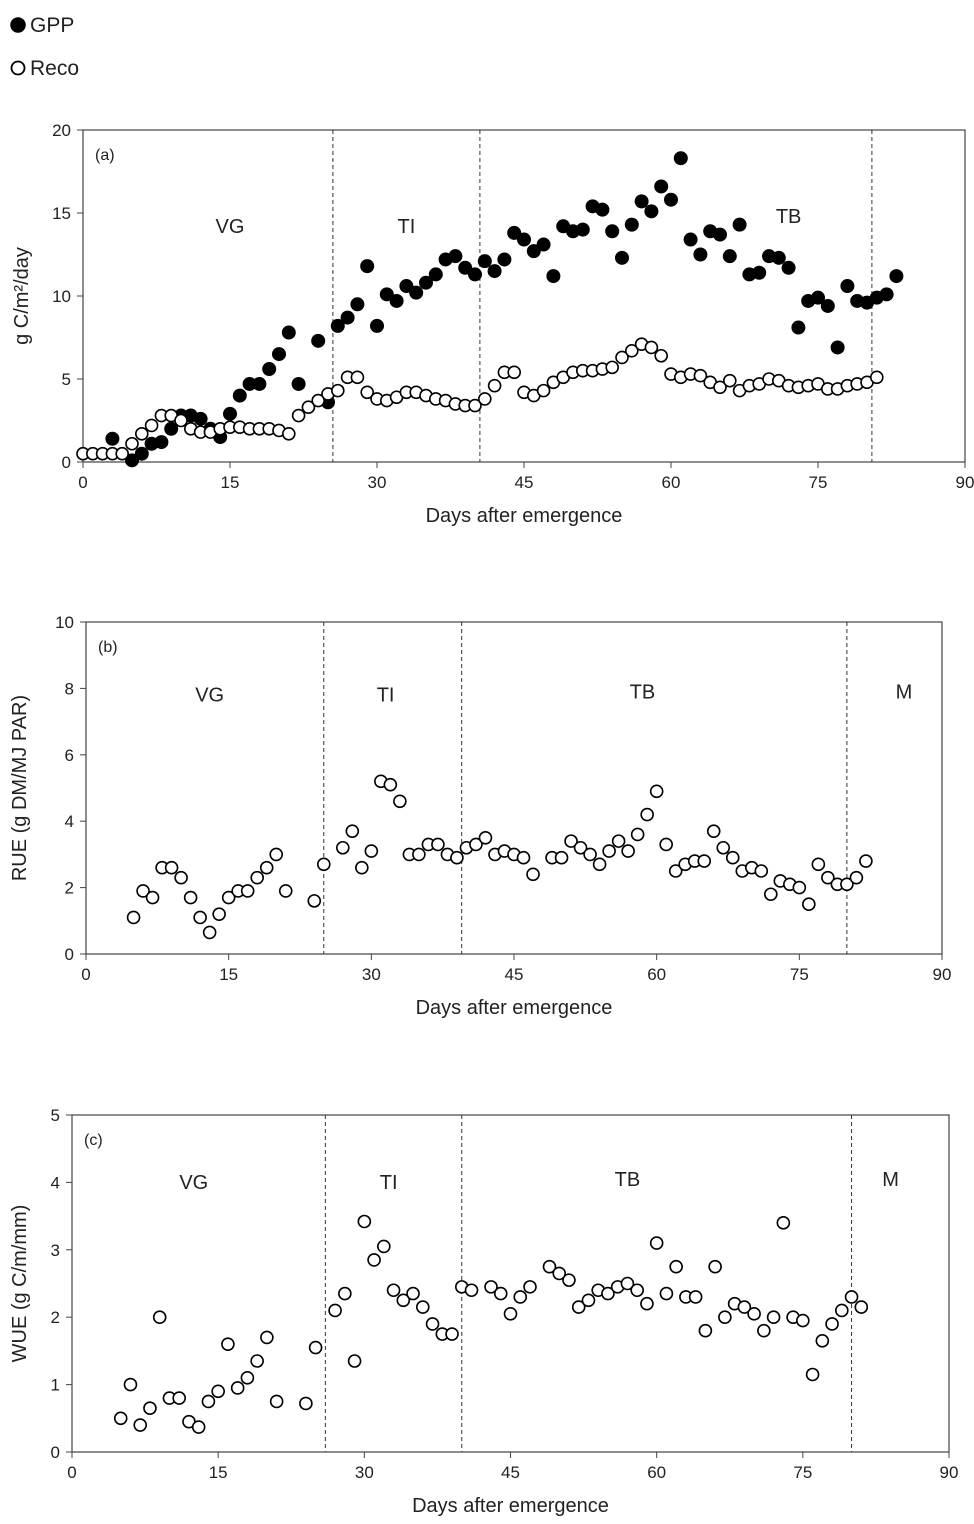  I want to click on panel-a-series-reco, so click(480, 399).